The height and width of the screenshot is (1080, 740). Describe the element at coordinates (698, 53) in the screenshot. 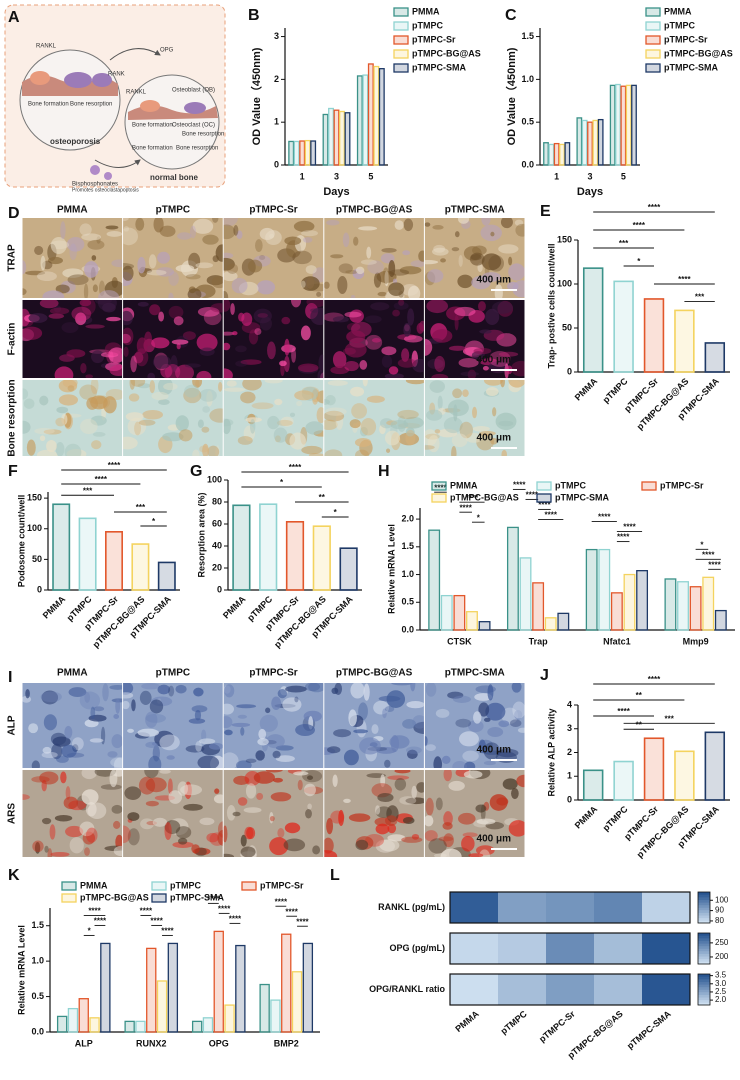

I see `legend-label: pTMPC-BG@AS` at that location.